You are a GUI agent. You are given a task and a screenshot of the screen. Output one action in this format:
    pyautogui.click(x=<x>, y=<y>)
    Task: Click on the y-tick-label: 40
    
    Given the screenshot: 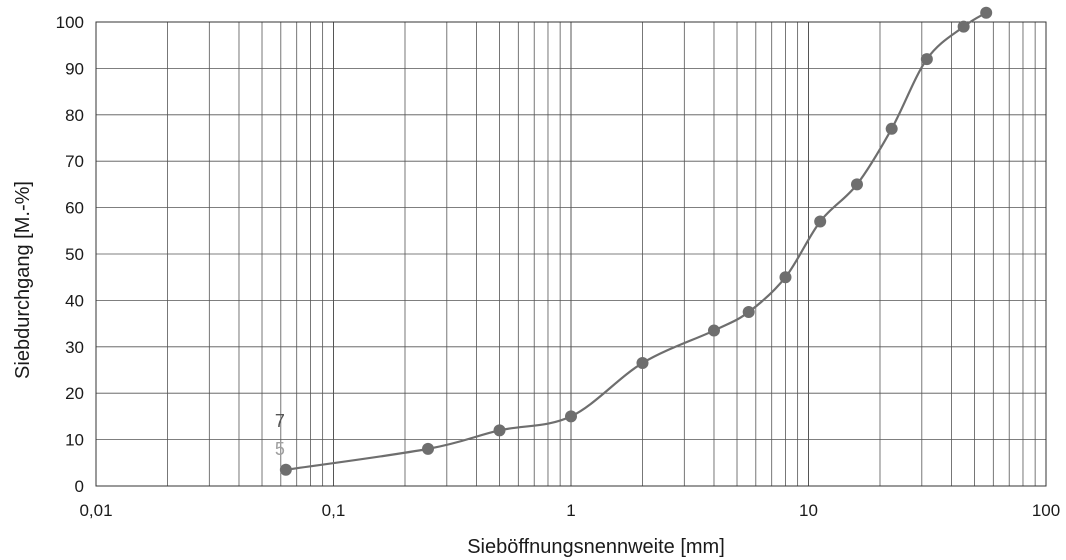 What is the action you would take?
    pyautogui.click(x=74, y=300)
    